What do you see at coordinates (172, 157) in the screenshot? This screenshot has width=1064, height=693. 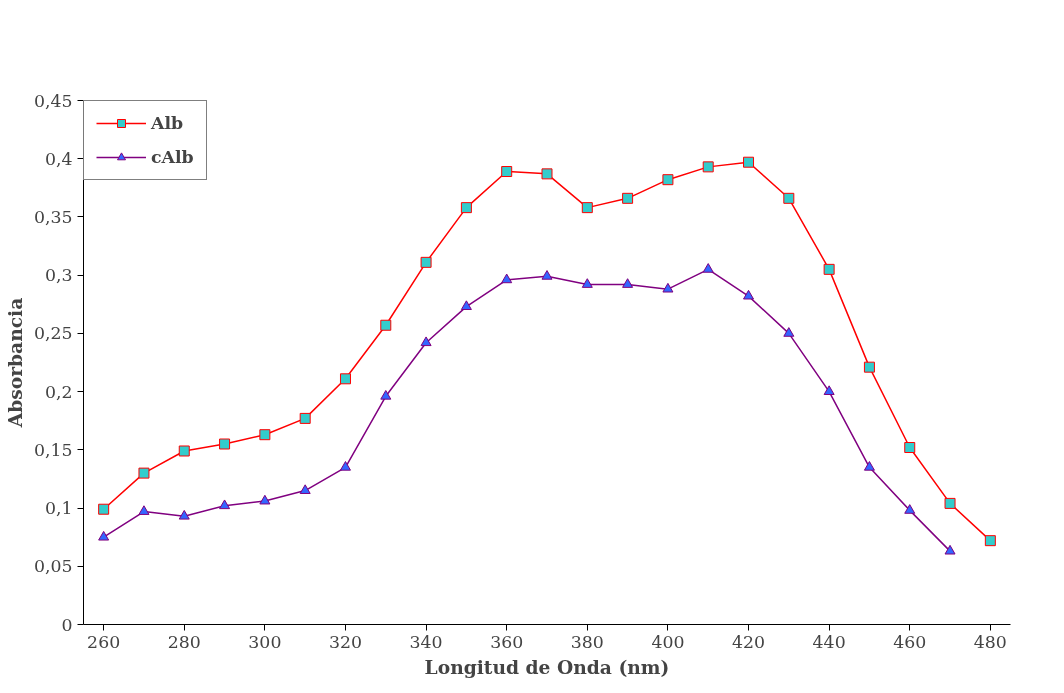 I see `legend-label: cAlb` at bounding box center [172, 157].